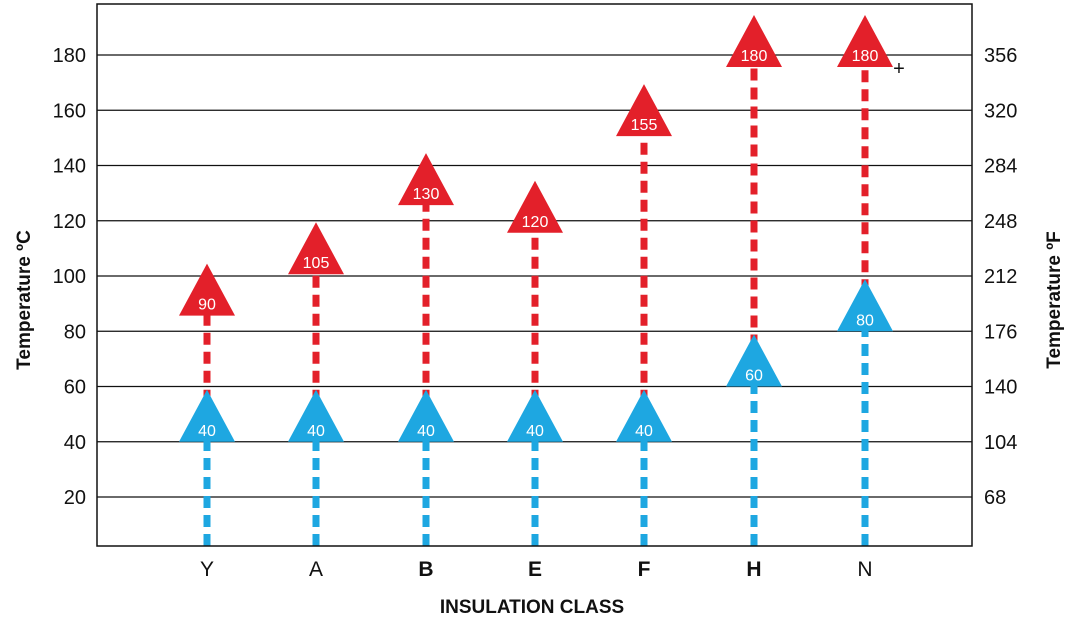 This screenshot has width=1067, height=621. Describe the element at coordinates (753, 569) in the screenshot. I see `category-label: H` at that location.